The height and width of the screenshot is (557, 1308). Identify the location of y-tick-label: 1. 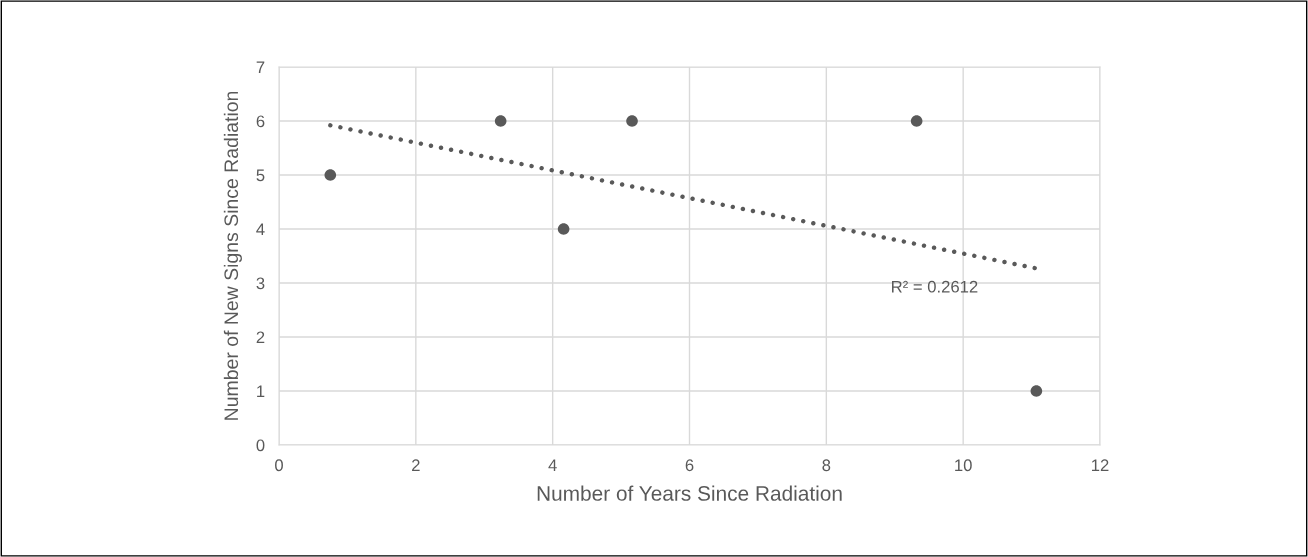
(261, 391).